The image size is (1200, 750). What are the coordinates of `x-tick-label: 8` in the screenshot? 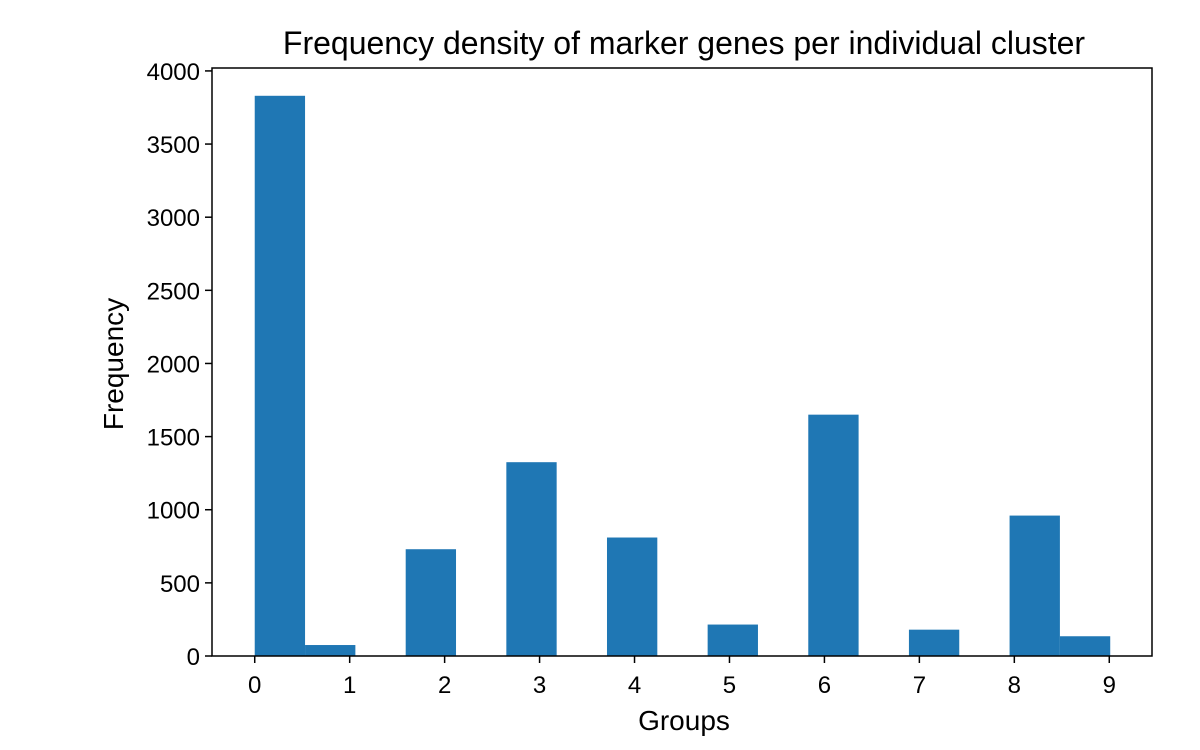 It's located at (1014, 685).